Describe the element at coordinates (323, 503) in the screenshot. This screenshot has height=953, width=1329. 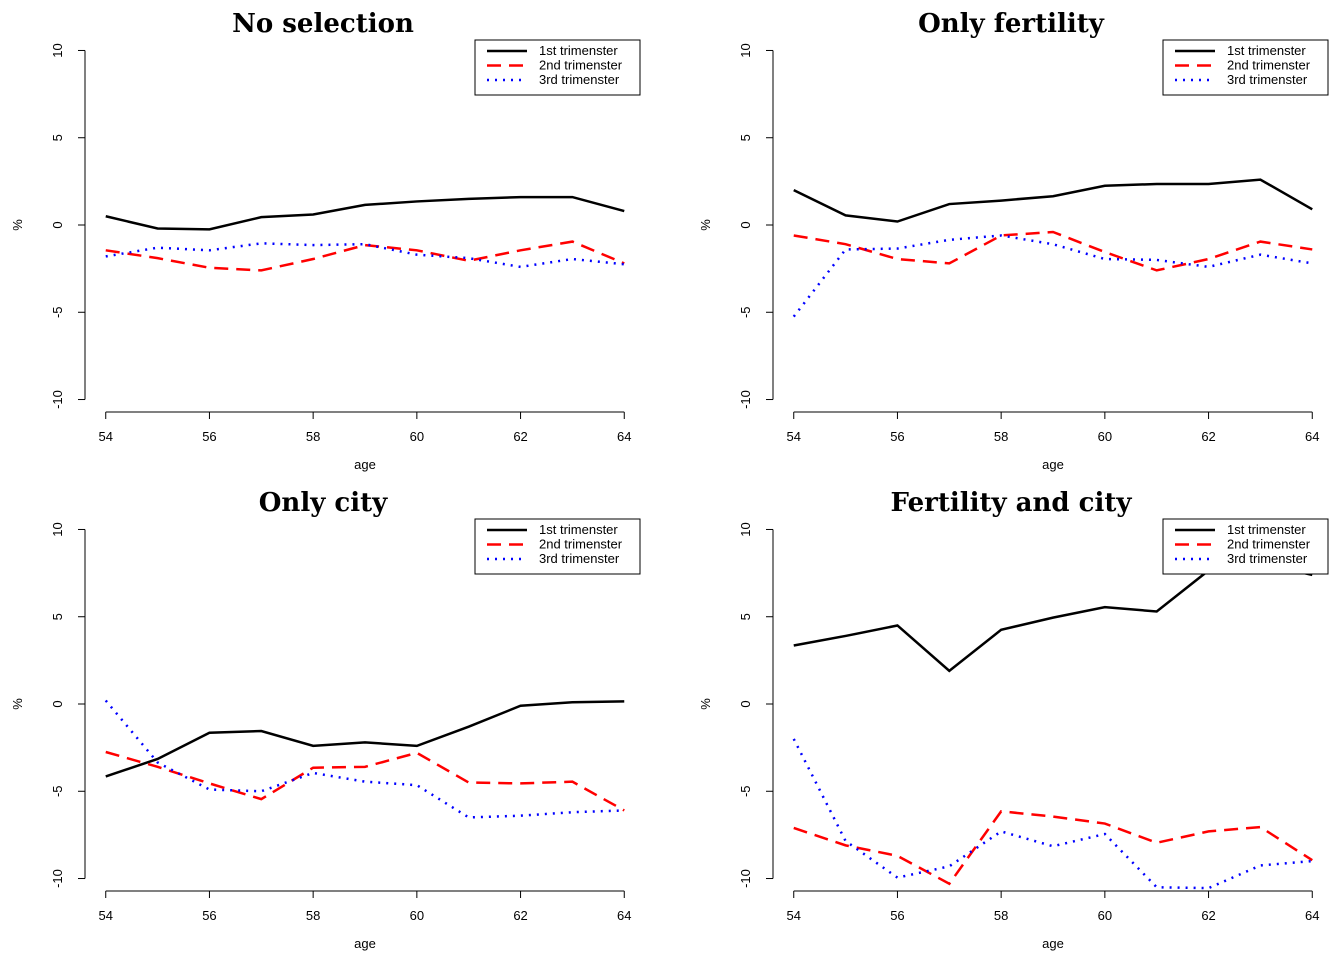
I see `chart-title: Only city` at that location.